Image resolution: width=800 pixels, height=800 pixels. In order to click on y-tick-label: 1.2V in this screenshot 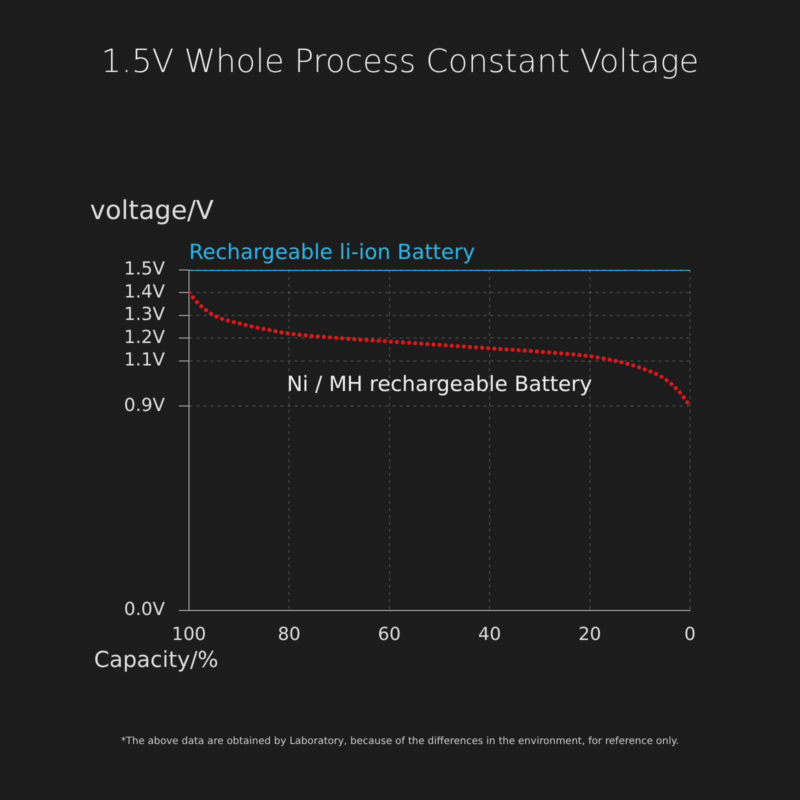, I will do `click(145, 337)`.